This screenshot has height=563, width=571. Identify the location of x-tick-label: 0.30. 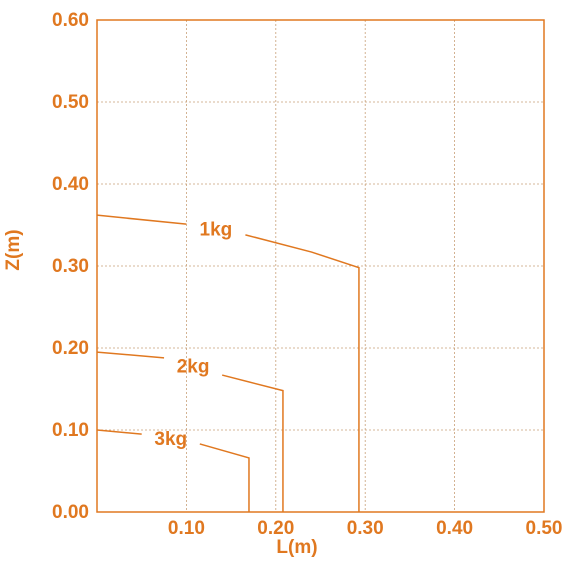
(365, 528).